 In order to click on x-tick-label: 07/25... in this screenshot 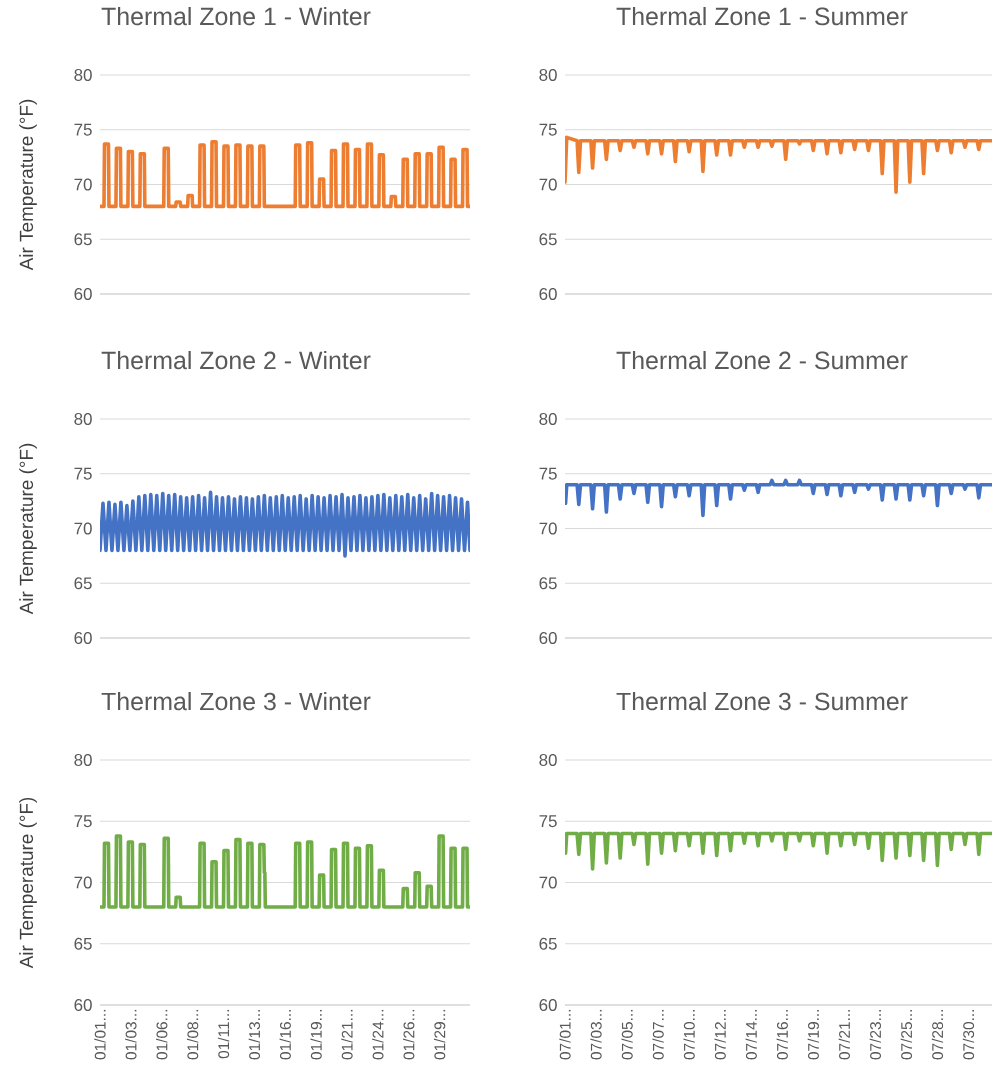, I will do `click(906, 1034)`.